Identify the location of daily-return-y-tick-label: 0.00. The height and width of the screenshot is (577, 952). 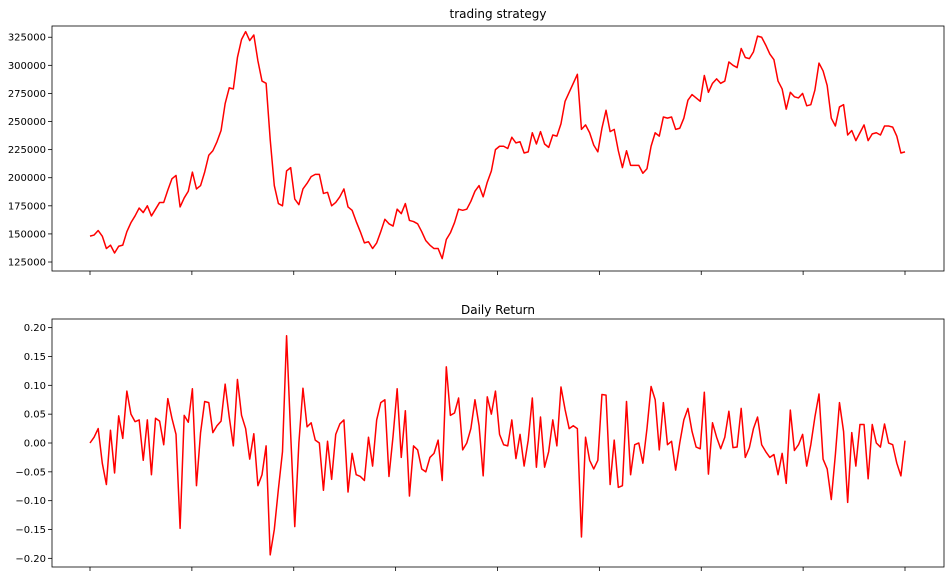
(35, 444).